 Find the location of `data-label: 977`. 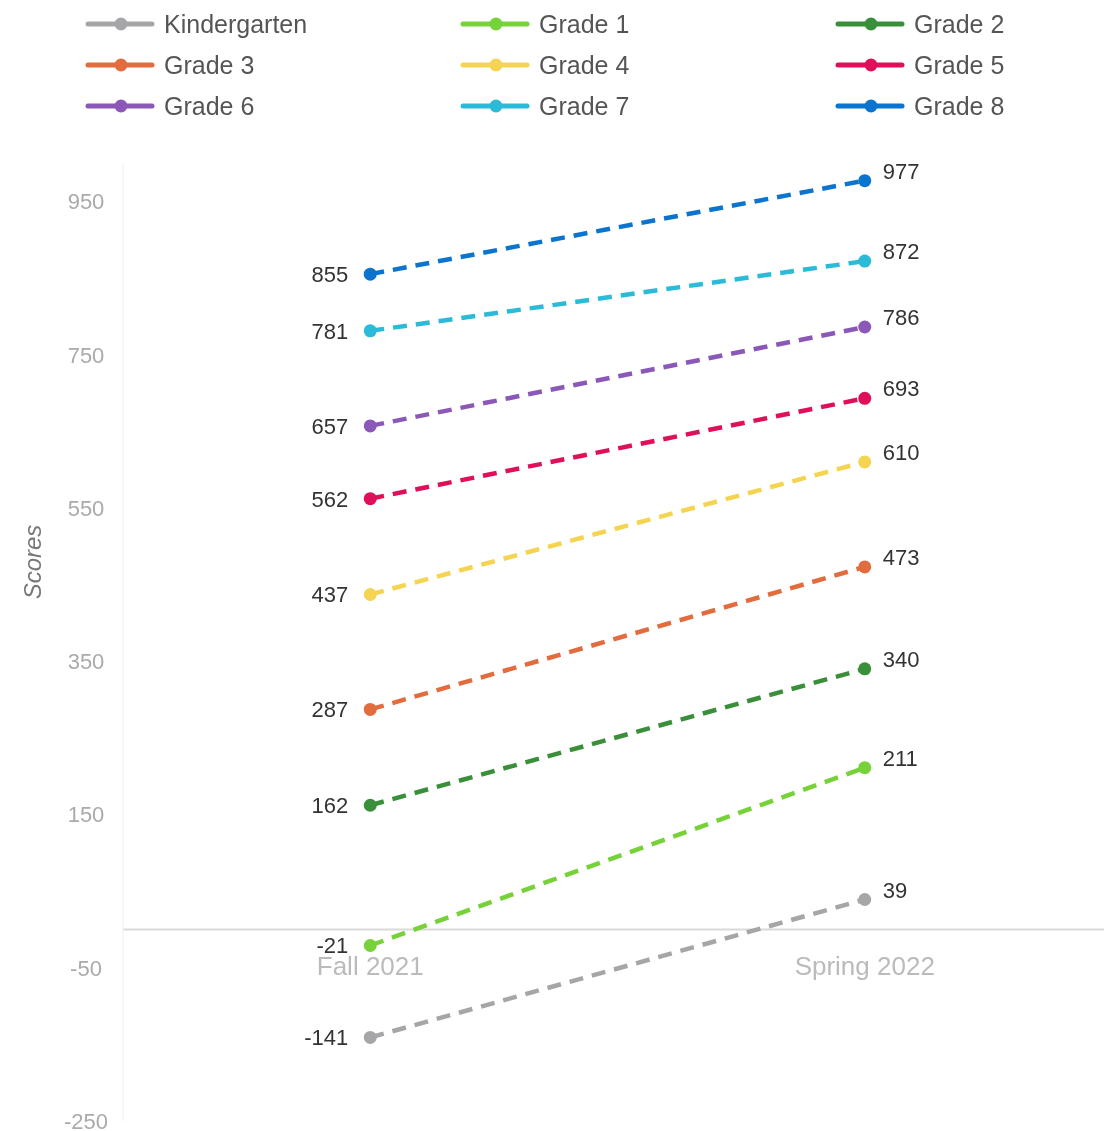

data-label: 977 is located at coordinates (901, 171).